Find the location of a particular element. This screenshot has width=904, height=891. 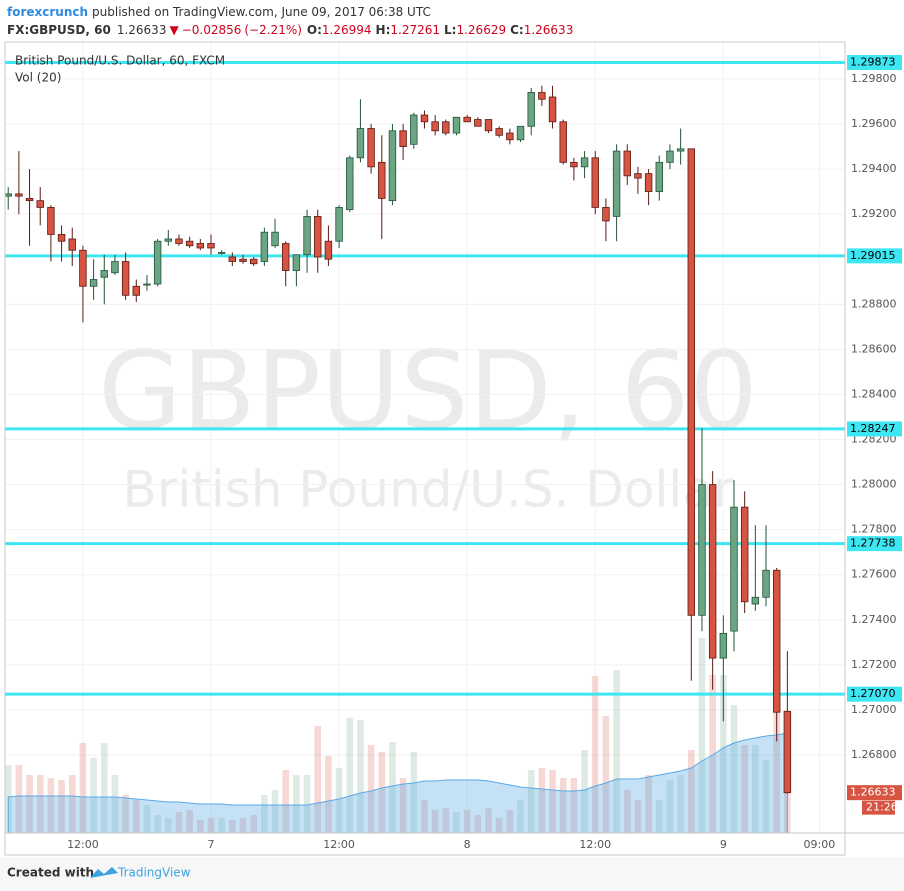

publisher: forexcrunch is located at coordinates (47, 12).